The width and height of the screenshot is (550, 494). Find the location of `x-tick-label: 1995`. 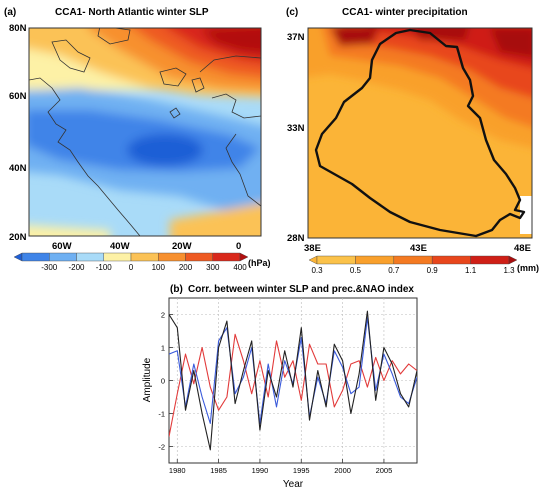

x-tick-label: 1995 is located at coordinates (301, 470).